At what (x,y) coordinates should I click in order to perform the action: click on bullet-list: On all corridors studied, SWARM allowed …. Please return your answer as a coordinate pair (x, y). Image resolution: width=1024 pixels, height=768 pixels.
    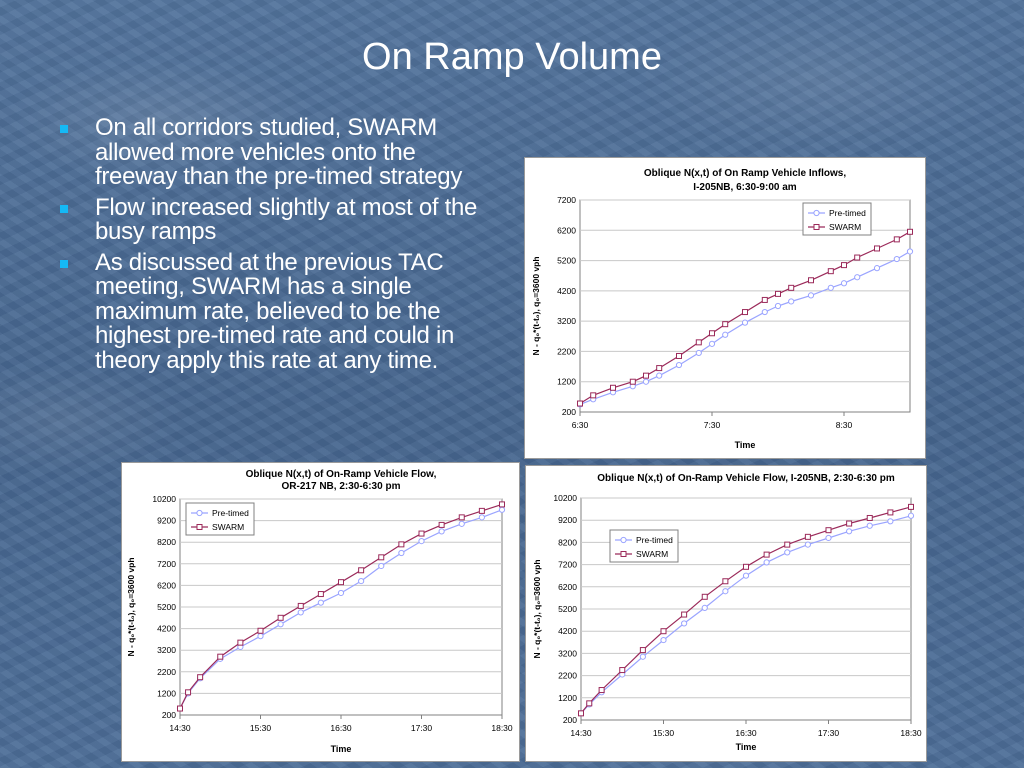
    Looking at the image, I should click on (275, 247).